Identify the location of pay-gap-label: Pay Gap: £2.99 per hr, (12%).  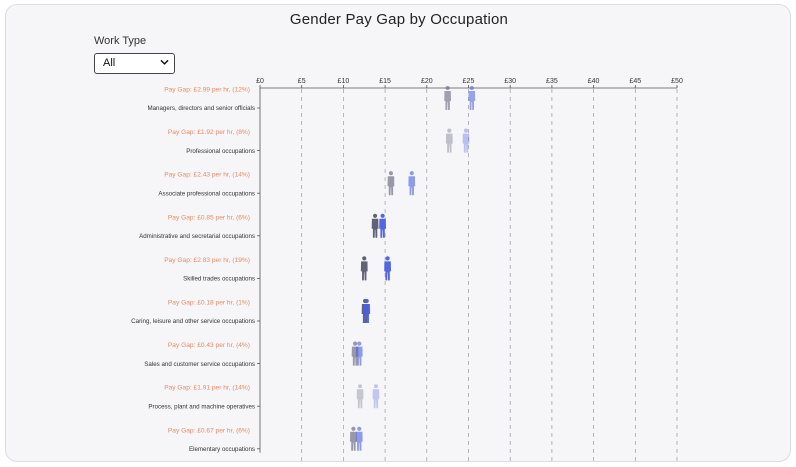
(207, 90).